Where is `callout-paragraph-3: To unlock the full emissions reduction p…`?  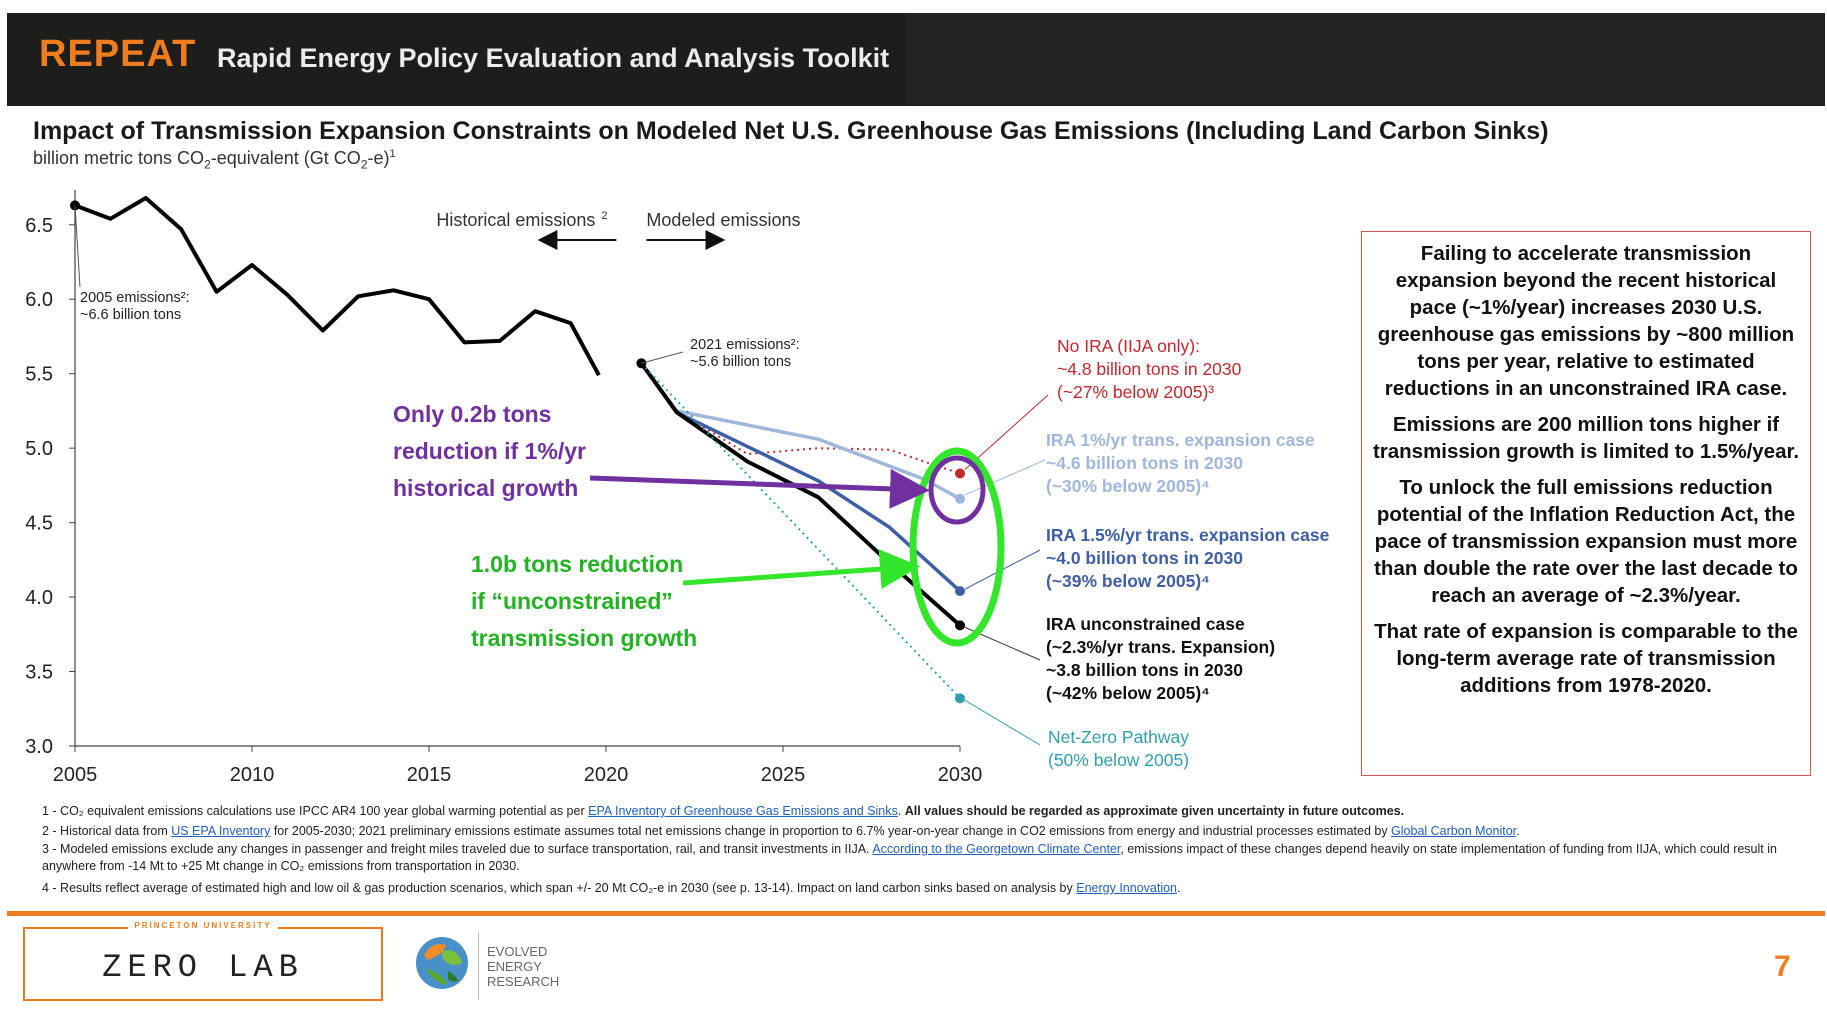 callout-paragraph-3: To unlock the full emissions reduction p… is located at coordinates (1586, 541).